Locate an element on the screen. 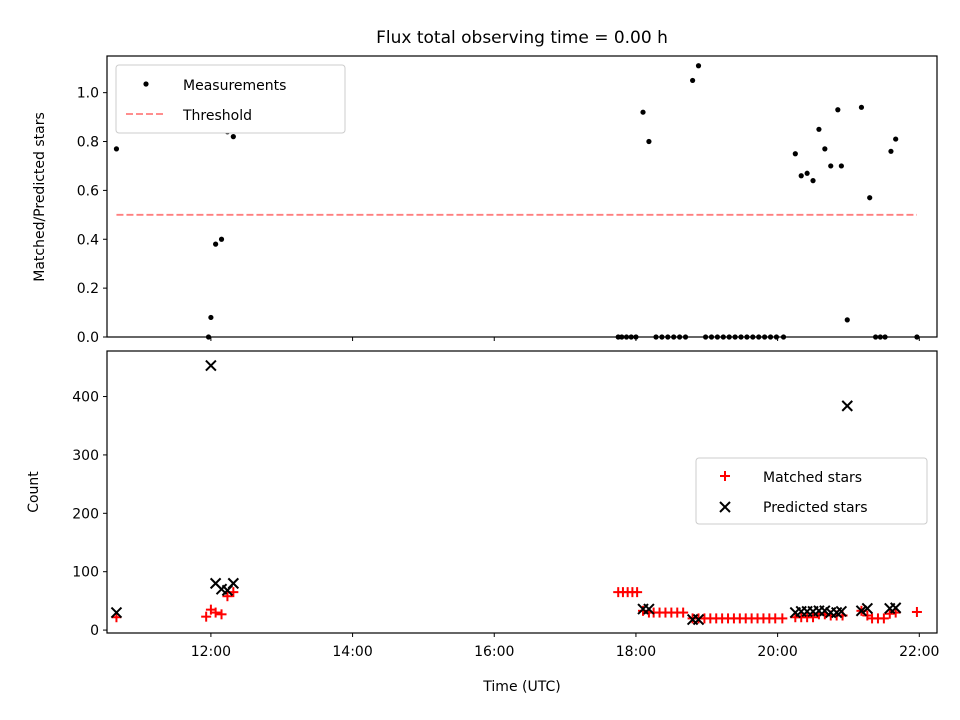  top-y-tick-label: 1.0 is located at coordinates (88, 94).